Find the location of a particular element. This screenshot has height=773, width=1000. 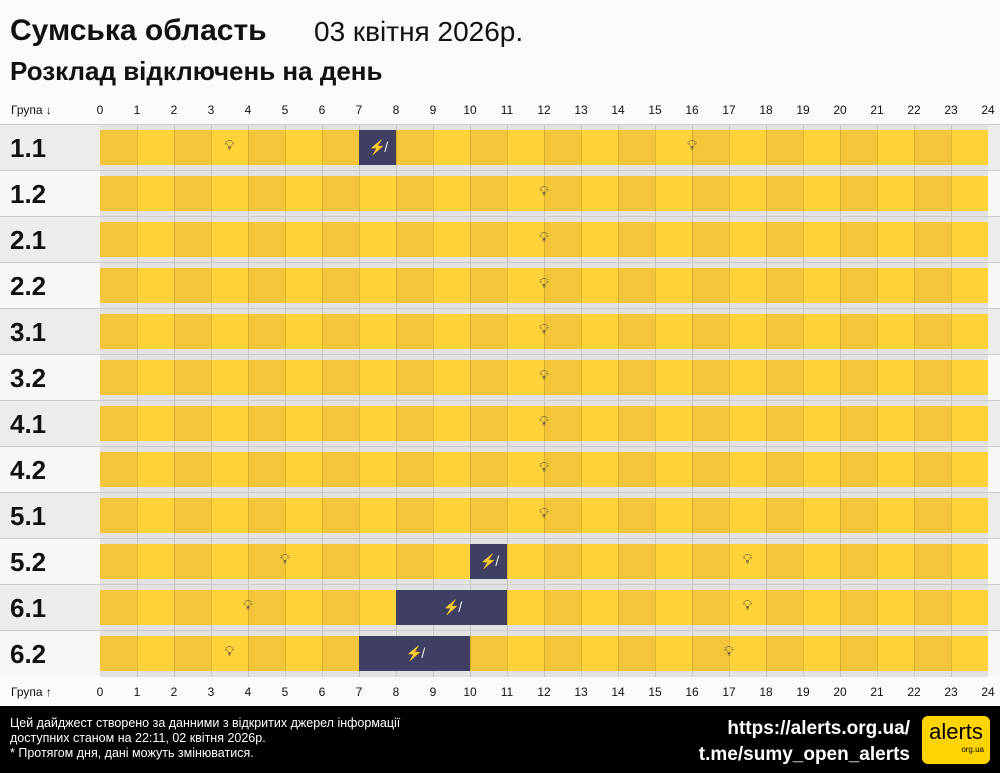

group-row: 3.2 💡︎ is located at coordinates (500, 377).